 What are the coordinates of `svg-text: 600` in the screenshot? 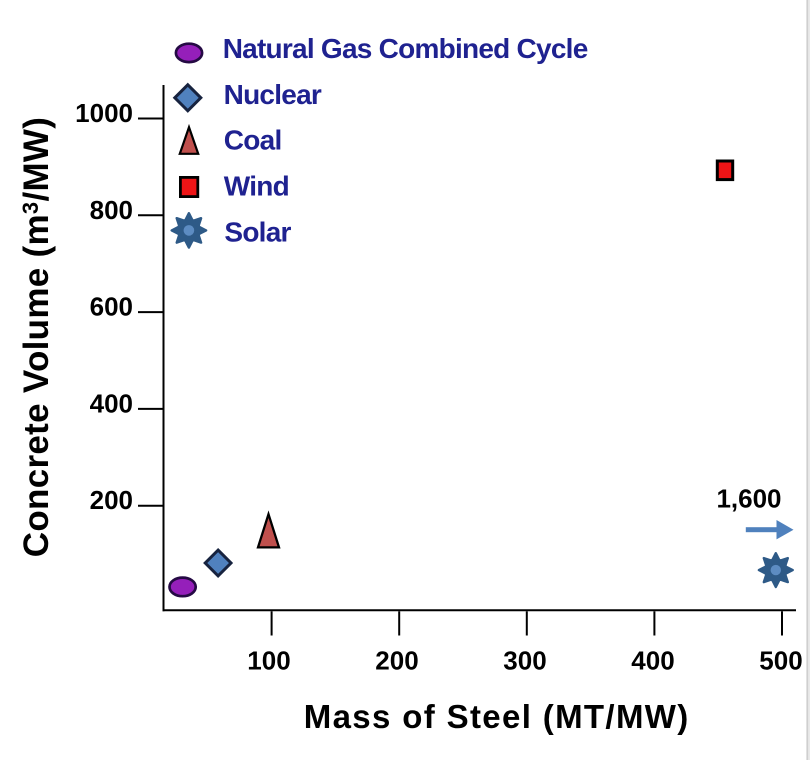 It's located at (111, 307).